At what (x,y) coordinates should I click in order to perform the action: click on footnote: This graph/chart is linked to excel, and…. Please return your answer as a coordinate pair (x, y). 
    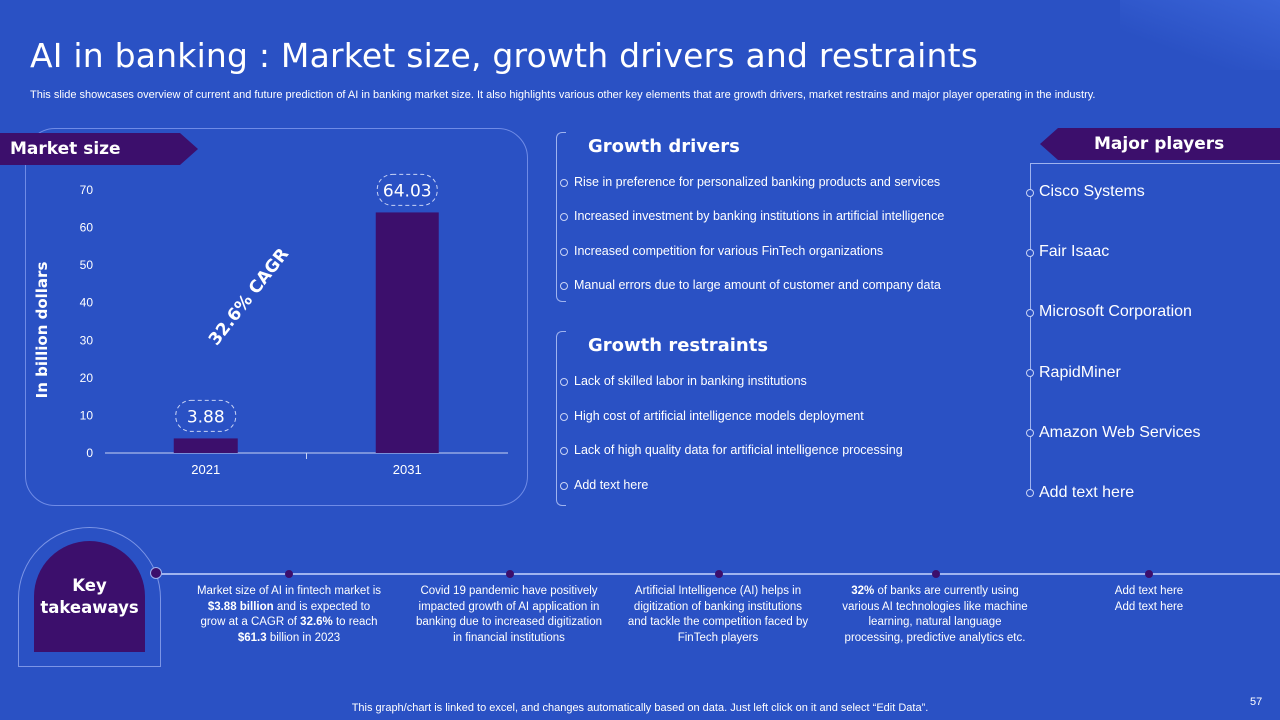
    Looking at the image, I should click on (640, 708).